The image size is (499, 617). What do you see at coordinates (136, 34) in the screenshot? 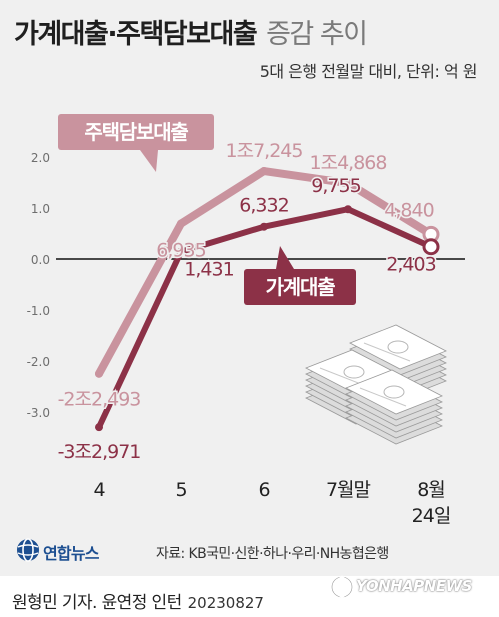
I see `title-main: 가계대출·주택담보대출` at bounding box center [136, 34].